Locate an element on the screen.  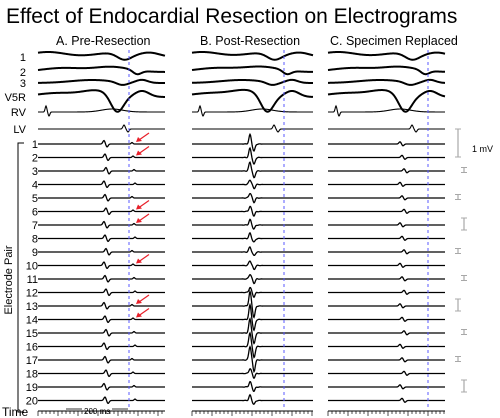
time-axis is located at coordinates (241, 412).